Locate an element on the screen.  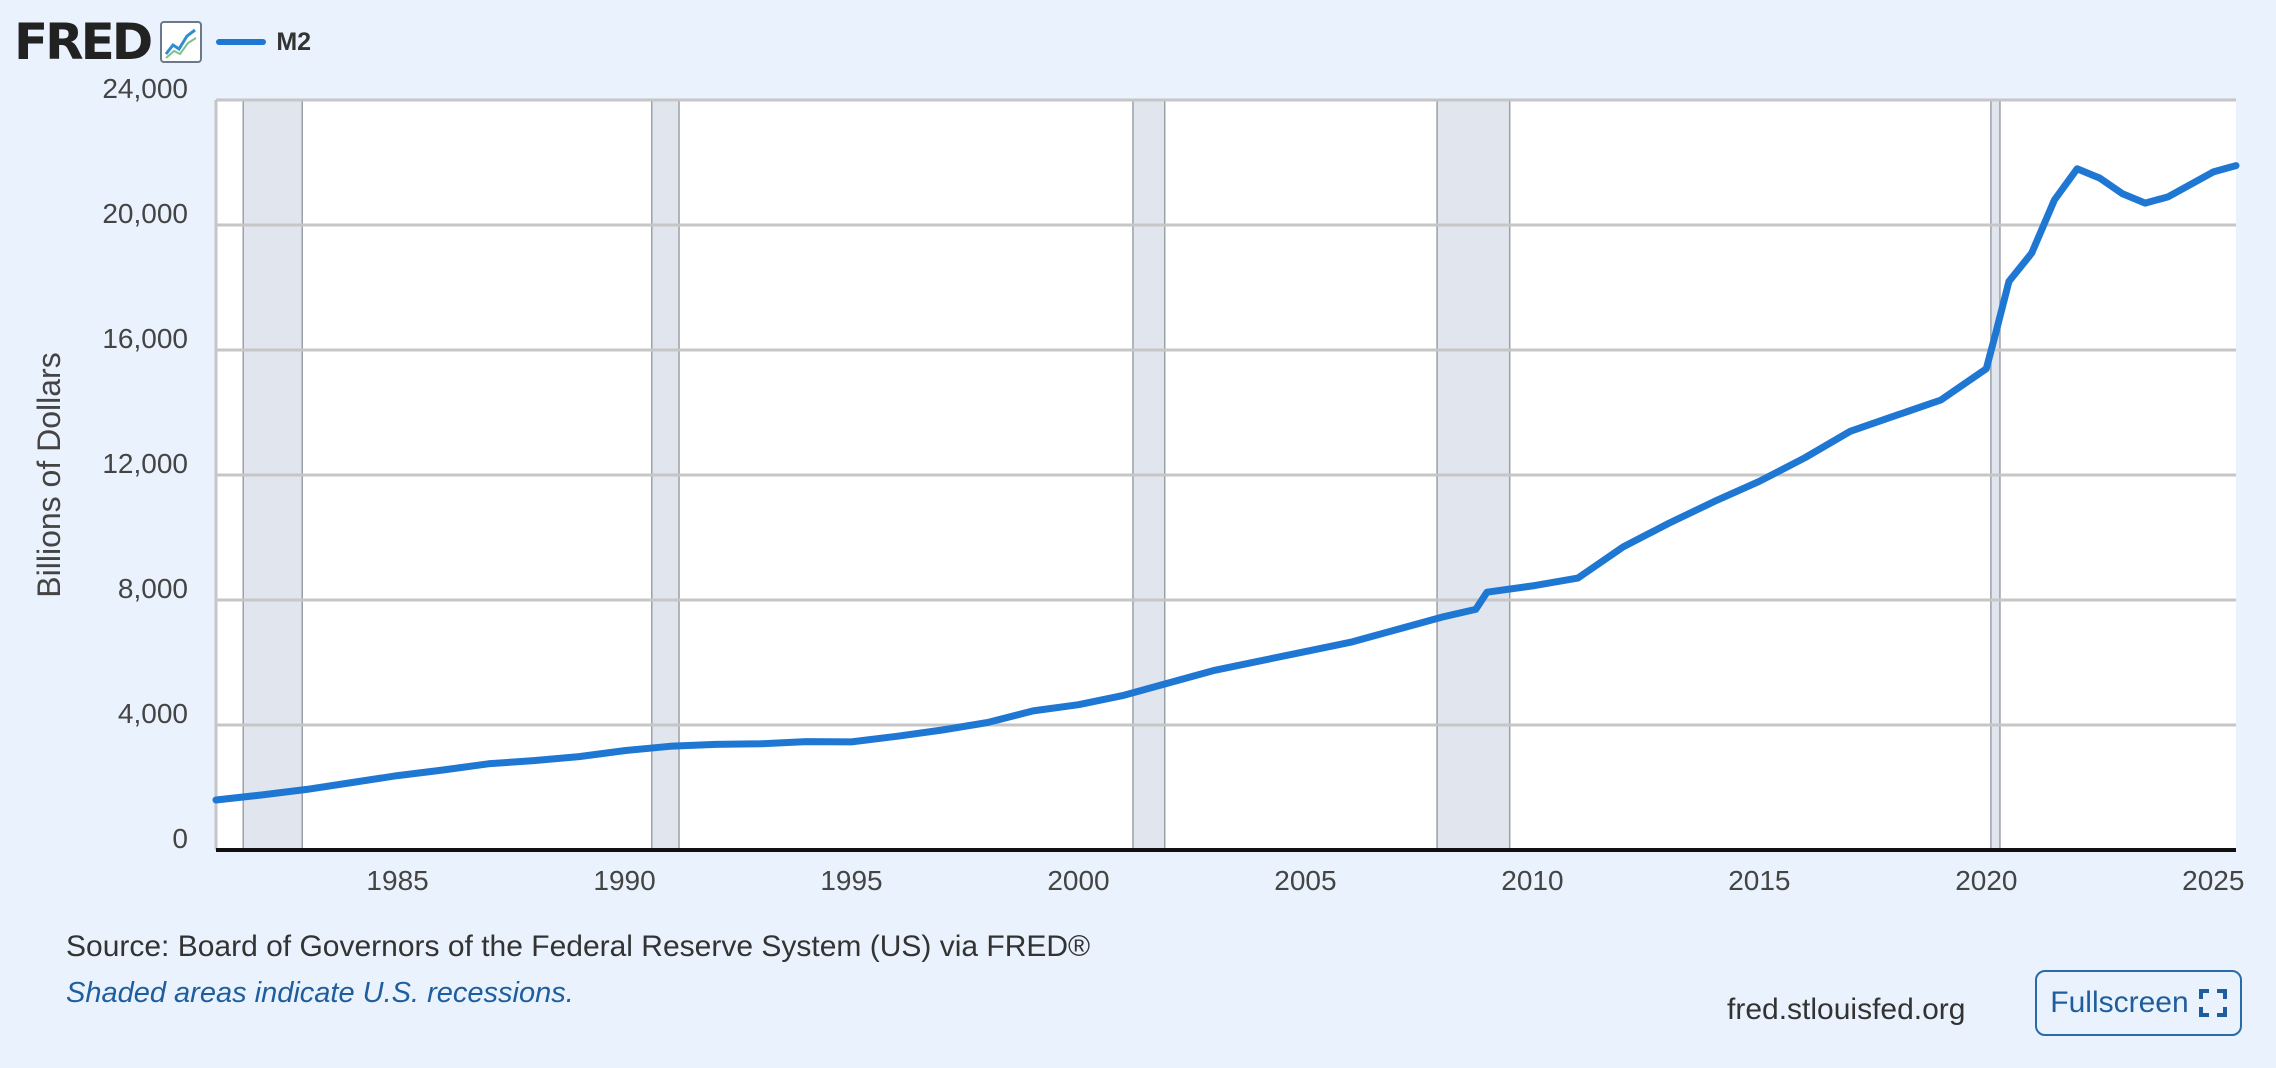
x-tick-label: 1995 is located at coordinates (851, 880).